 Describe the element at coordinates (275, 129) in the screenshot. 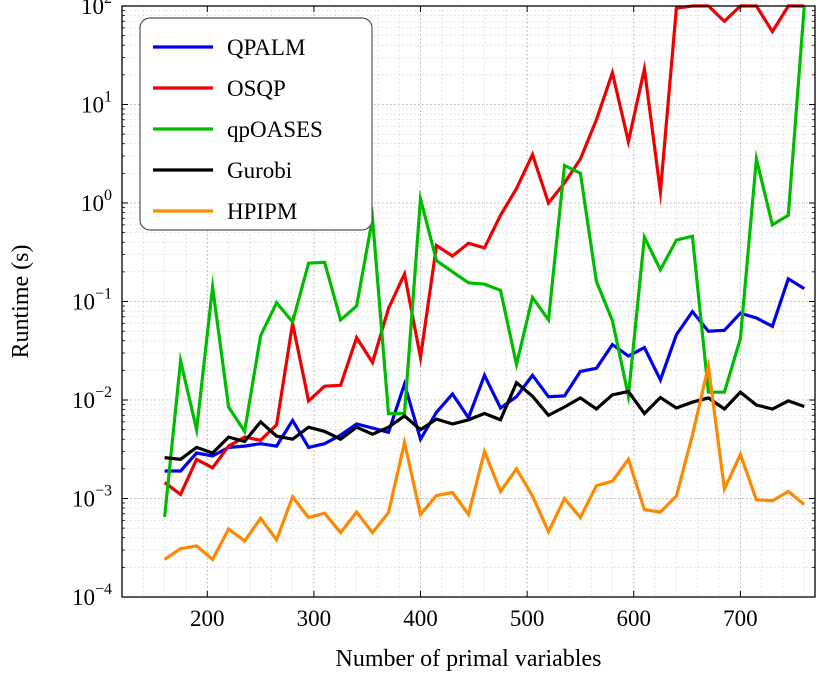

I see `legend-label-qpoases: qpOASES` at that location.